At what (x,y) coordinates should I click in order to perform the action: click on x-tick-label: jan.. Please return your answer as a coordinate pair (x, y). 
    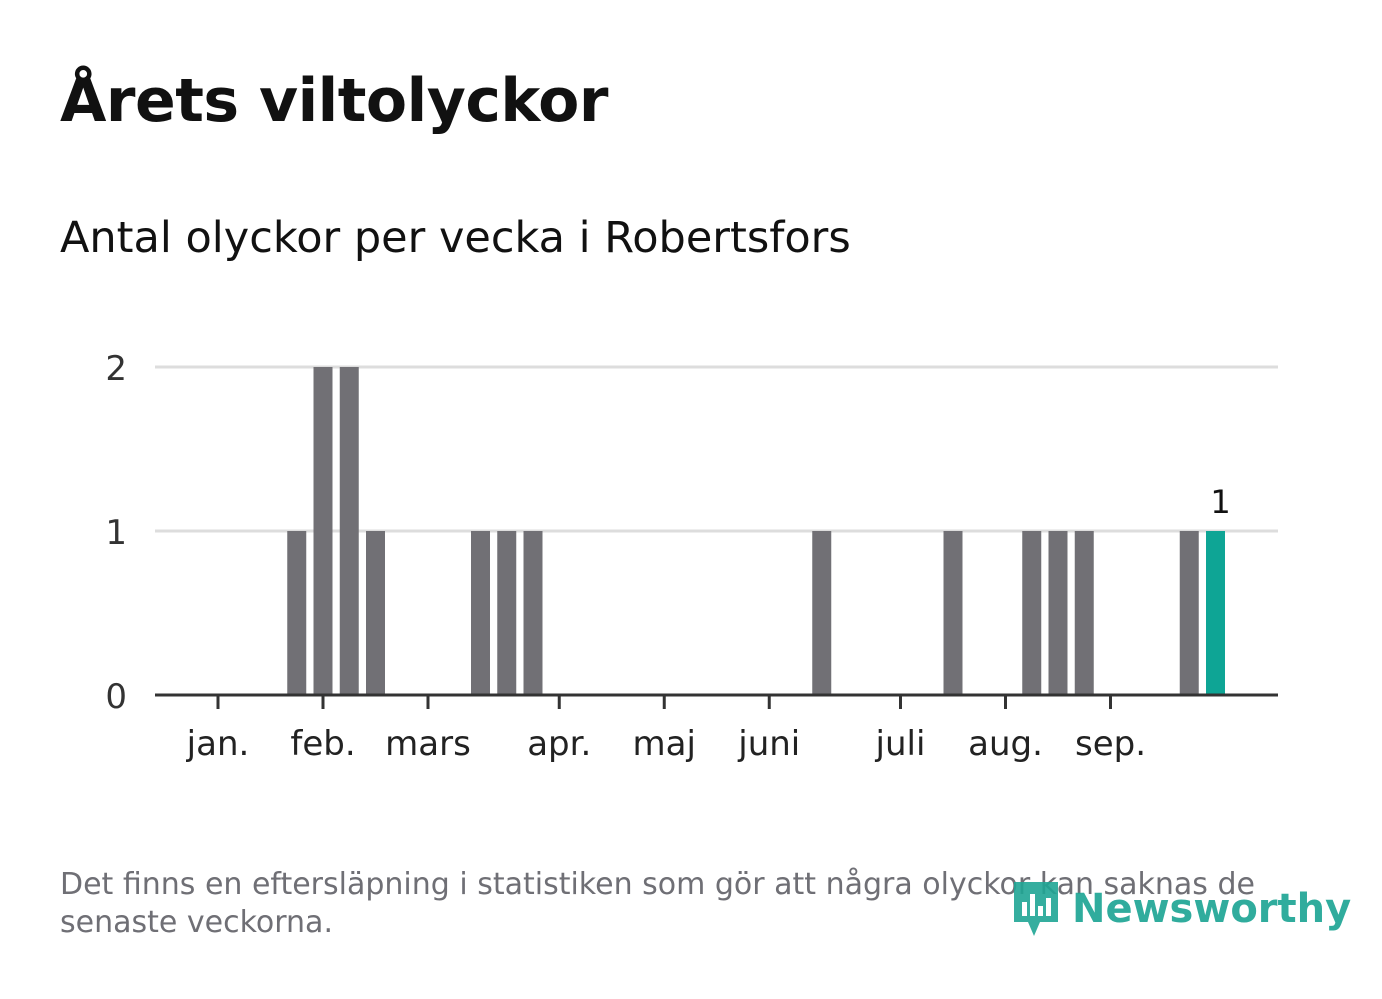
    Looking at the image, I should click on (218, 744).